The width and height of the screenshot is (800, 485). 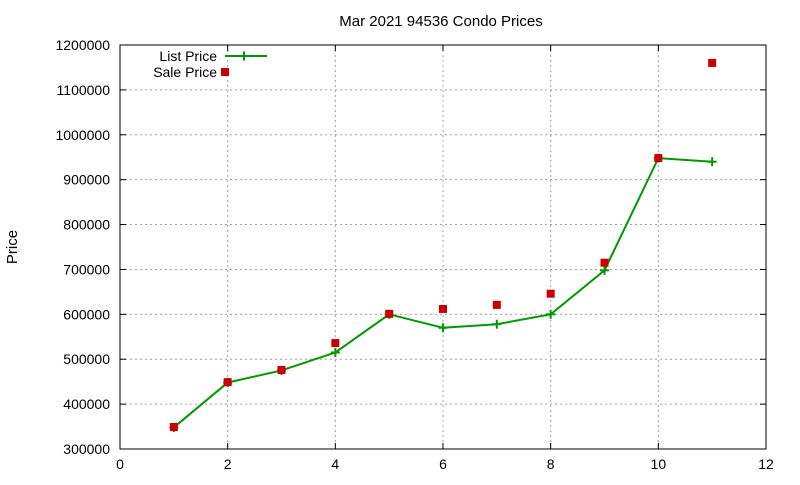 What do you see at coordinates (228, 464) in the screenshot?
I see `x-tick-label: 2` at bounding box center [228, 464].